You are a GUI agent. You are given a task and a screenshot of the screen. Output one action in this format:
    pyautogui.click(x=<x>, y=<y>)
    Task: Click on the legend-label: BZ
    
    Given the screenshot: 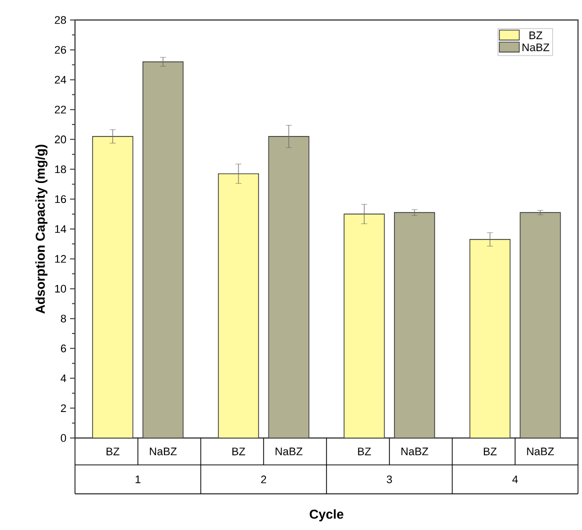 What is the action you would take?
    pyautogui.click(x=536, y=36)
    